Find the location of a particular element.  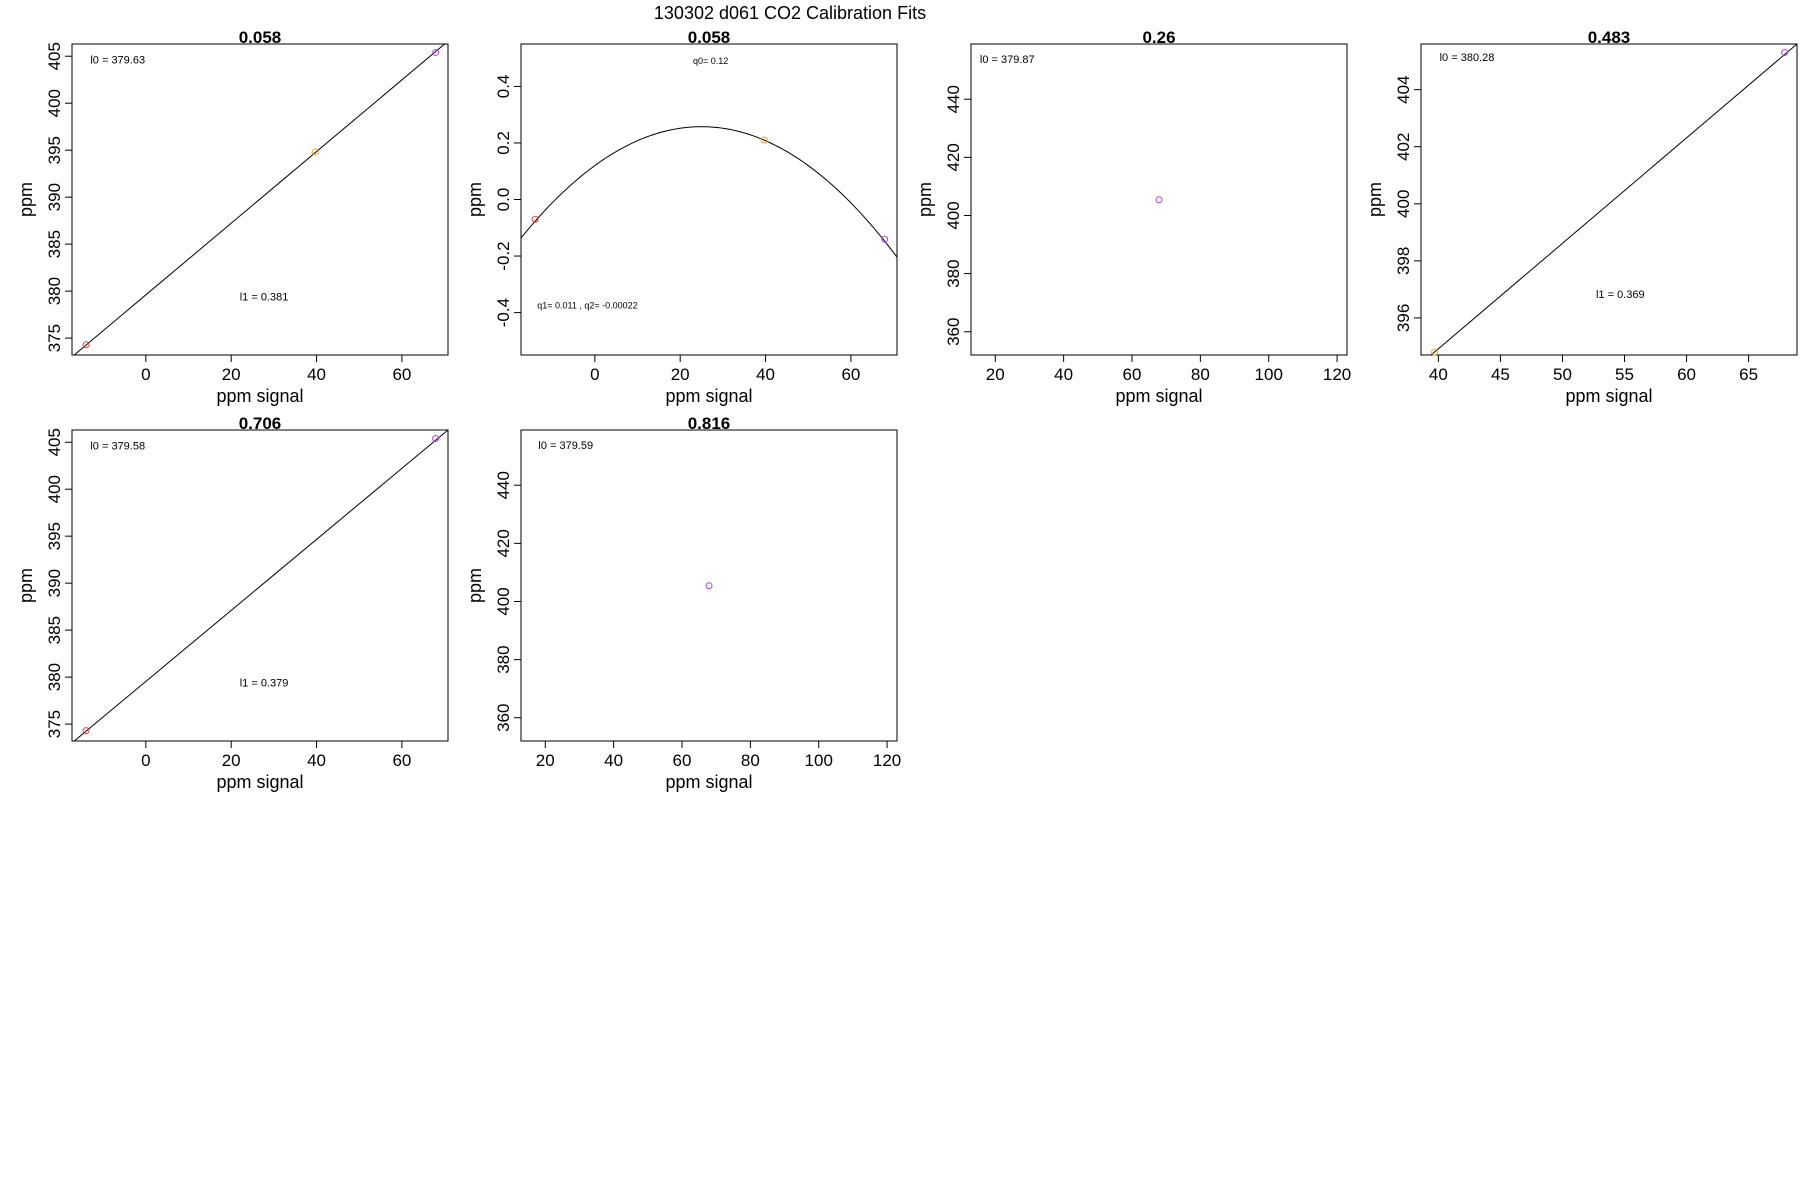

y-tick-label: 0.0 is located at coordinates (503, 200).